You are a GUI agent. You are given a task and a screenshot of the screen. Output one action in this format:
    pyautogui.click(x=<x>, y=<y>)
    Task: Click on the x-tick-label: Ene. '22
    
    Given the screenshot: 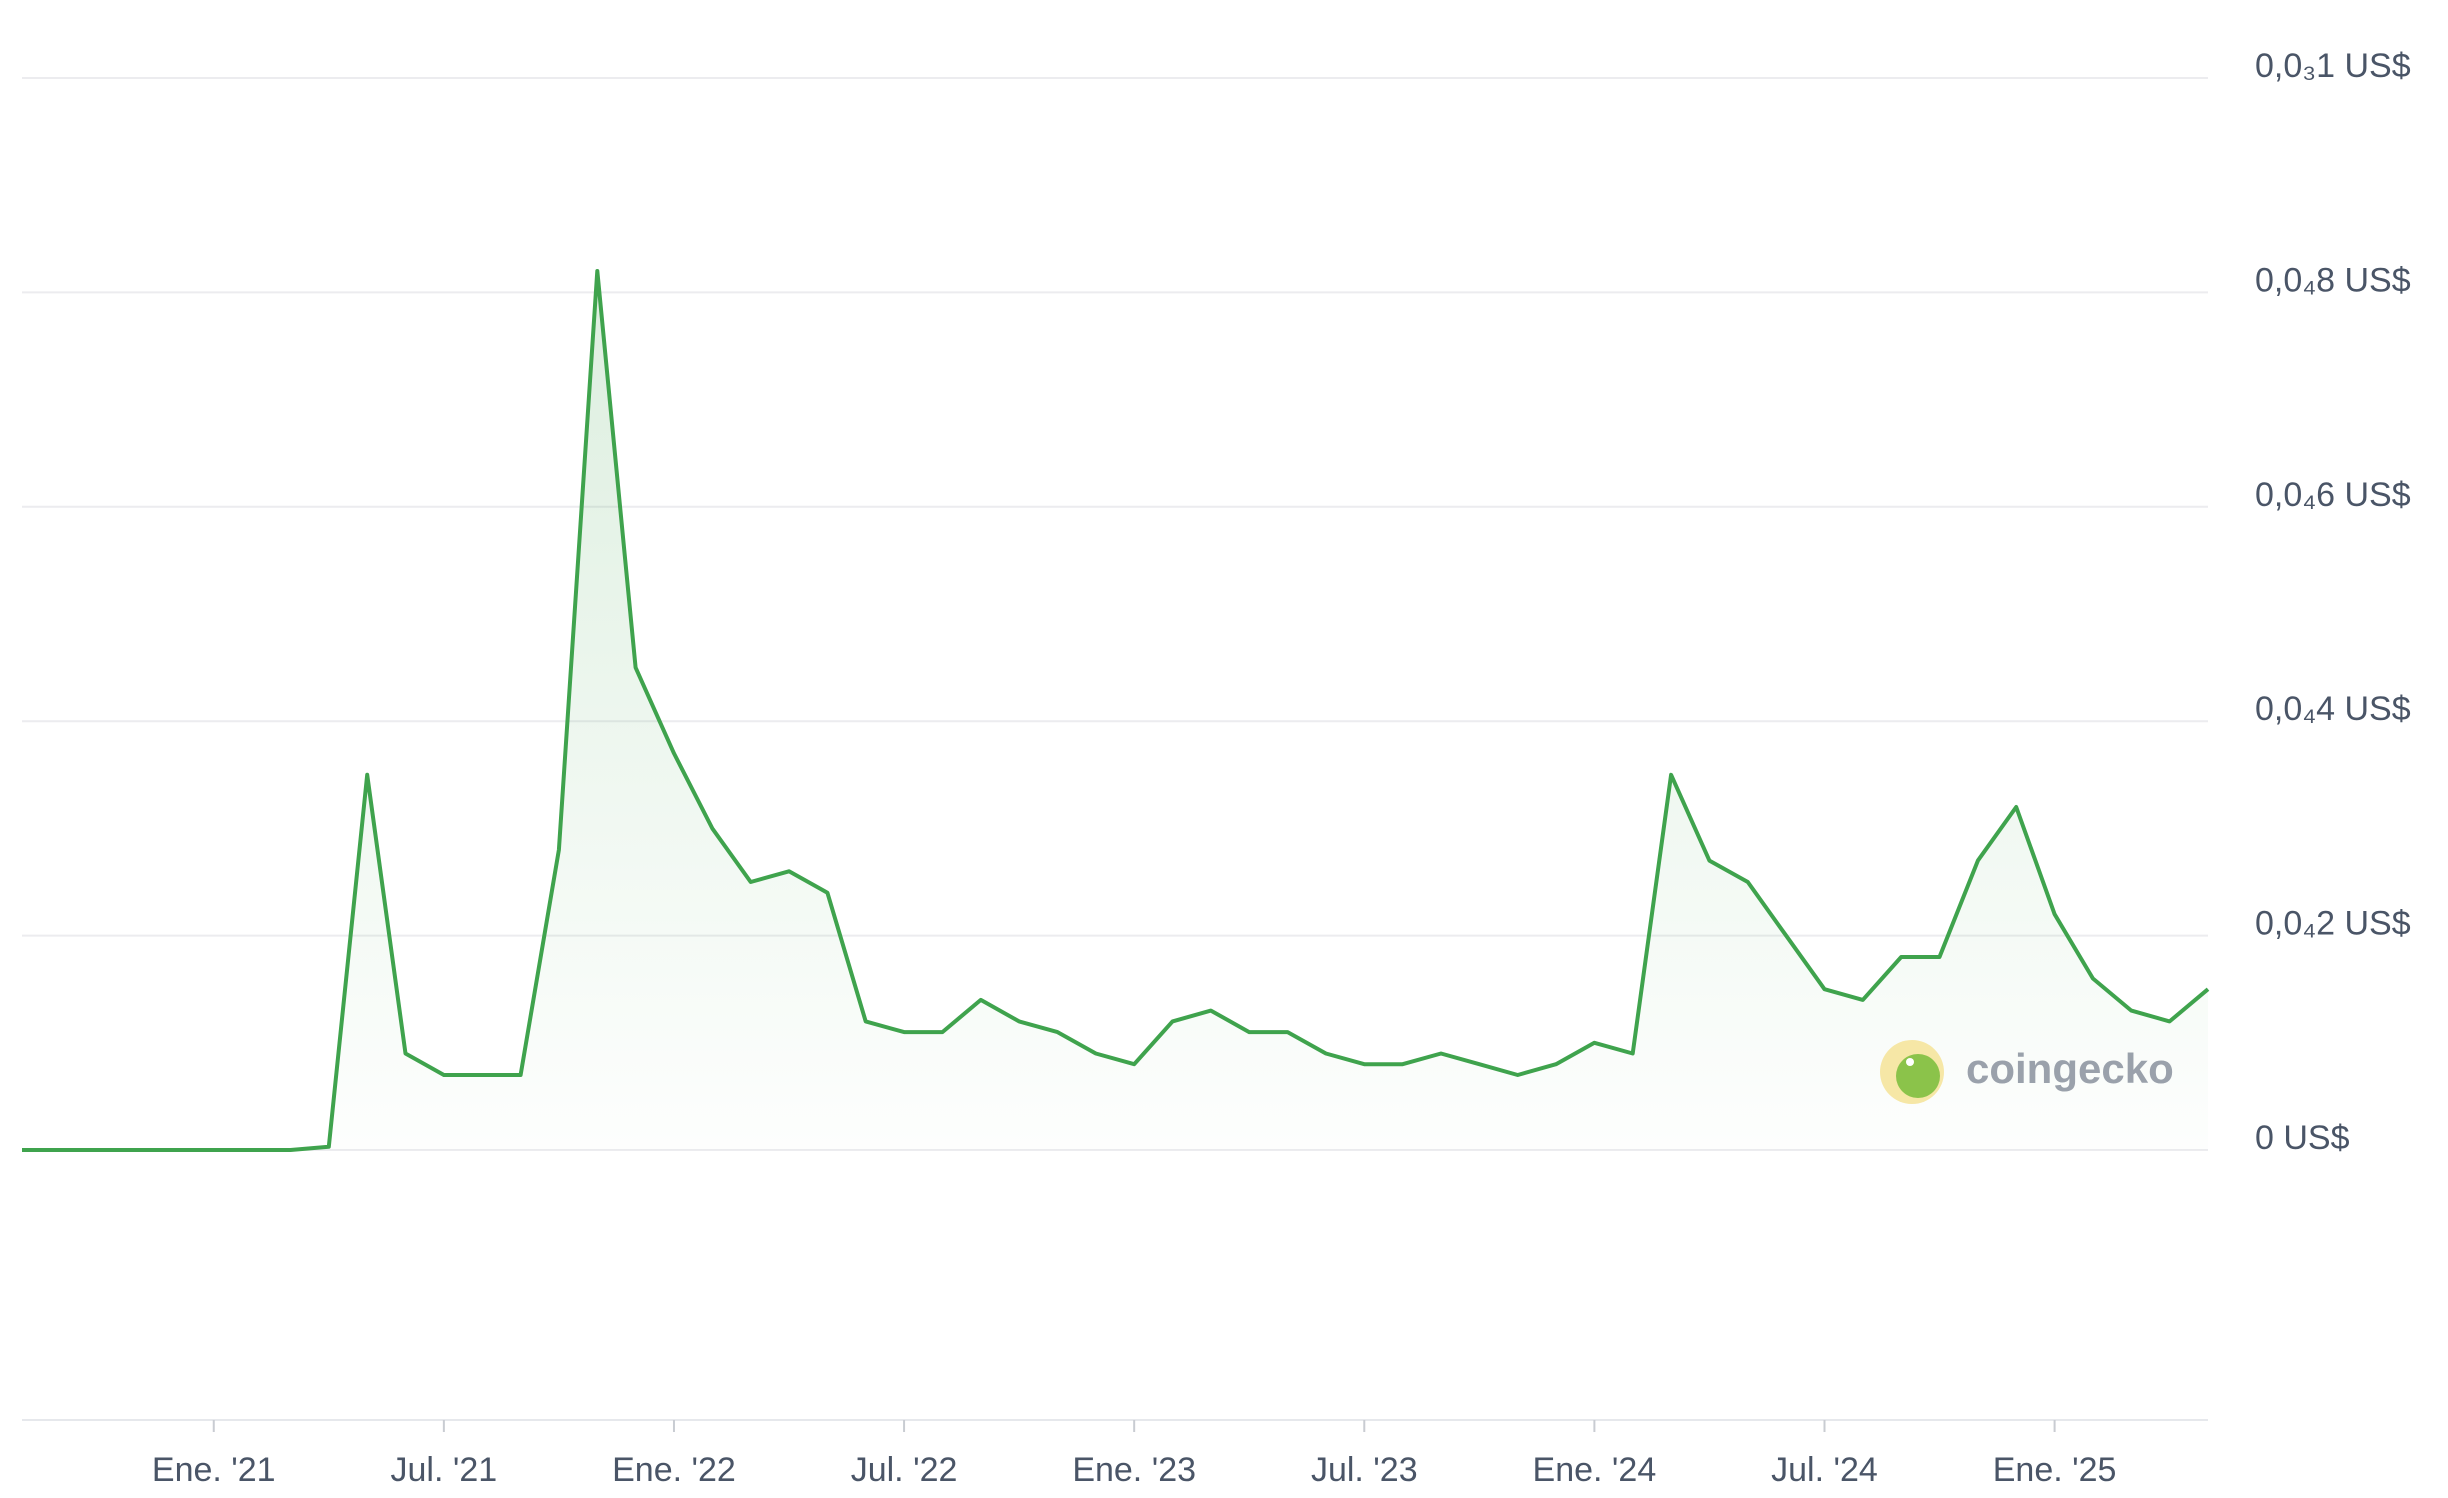 What is the action you would take?
    pyautogui.click(x=674, y=1470)
    